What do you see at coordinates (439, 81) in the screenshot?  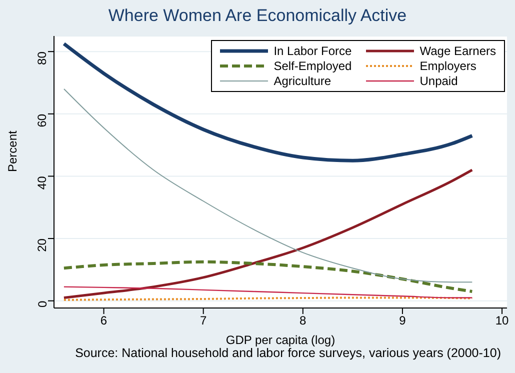 I see `legend-label: Unpaid` at bounding box center [439, 81].